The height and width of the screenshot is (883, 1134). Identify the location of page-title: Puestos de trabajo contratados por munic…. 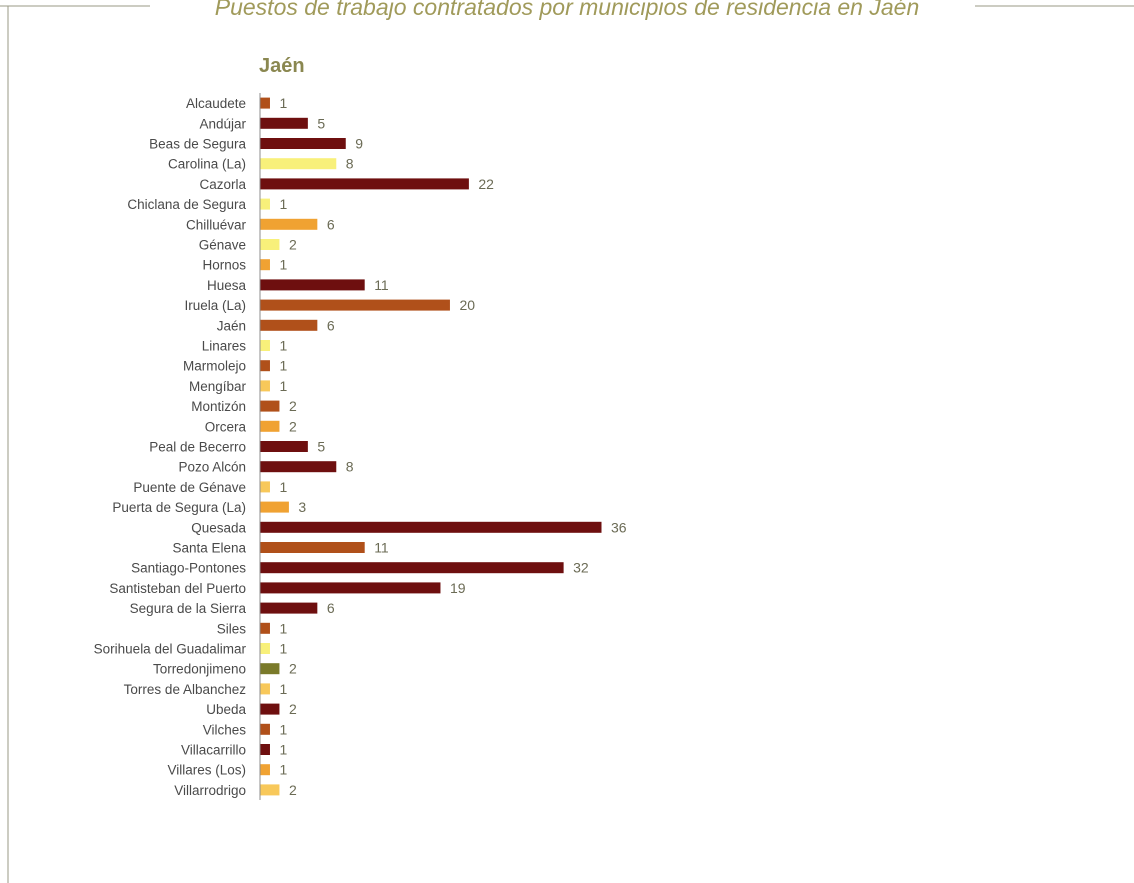
(567, 10).